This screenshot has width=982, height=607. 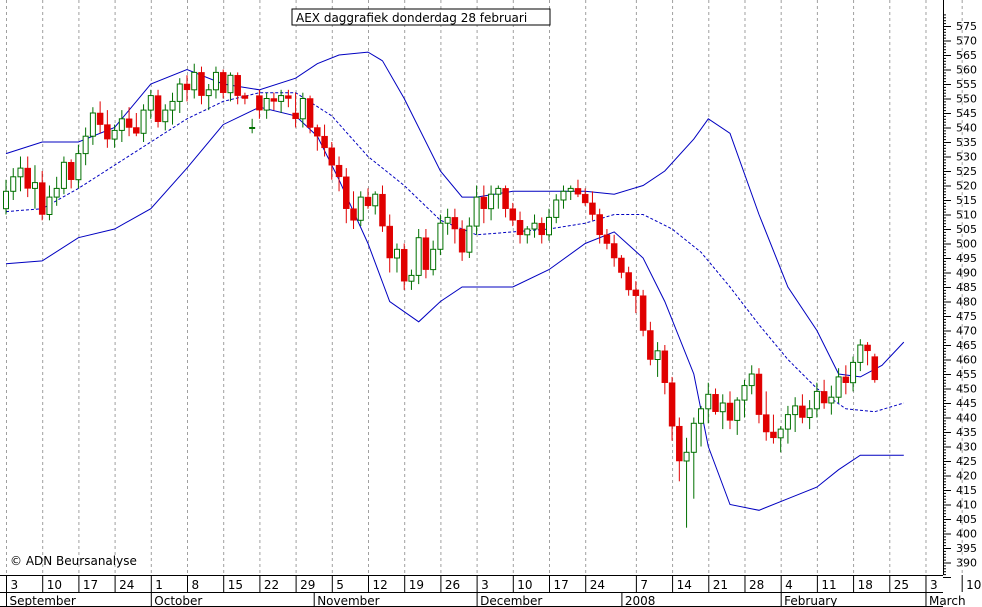 I want to click on x-day-label: 17, so click(x=561, y=585).